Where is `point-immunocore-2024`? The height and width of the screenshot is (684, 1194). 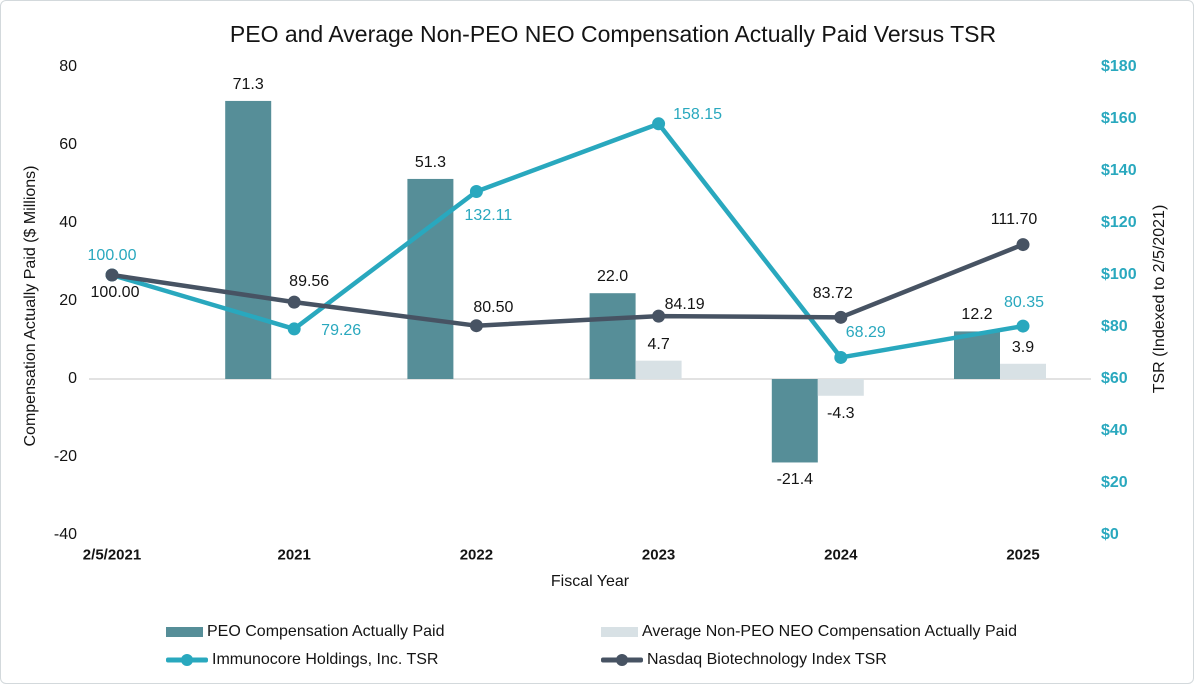
point-immunocore-2024 is located at coordinates (841, 357).